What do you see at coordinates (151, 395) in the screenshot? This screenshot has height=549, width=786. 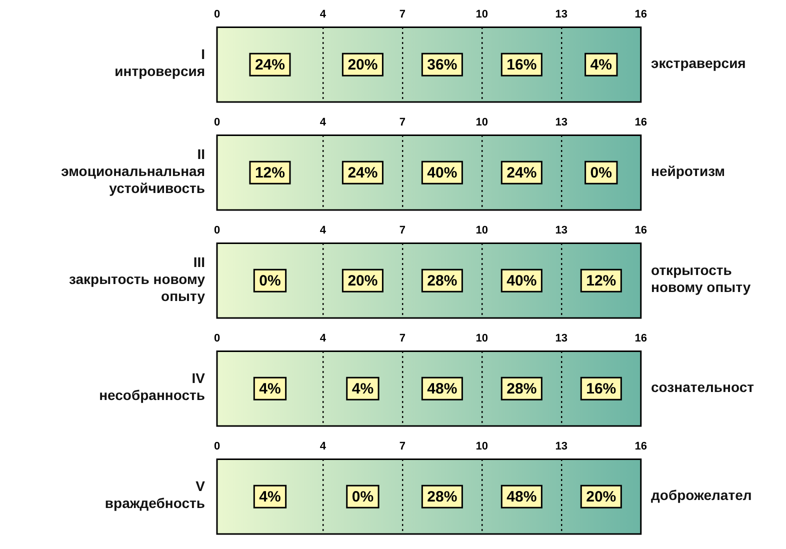 I see `y-tick-label: несобранность` at bounding box center [151, 395].